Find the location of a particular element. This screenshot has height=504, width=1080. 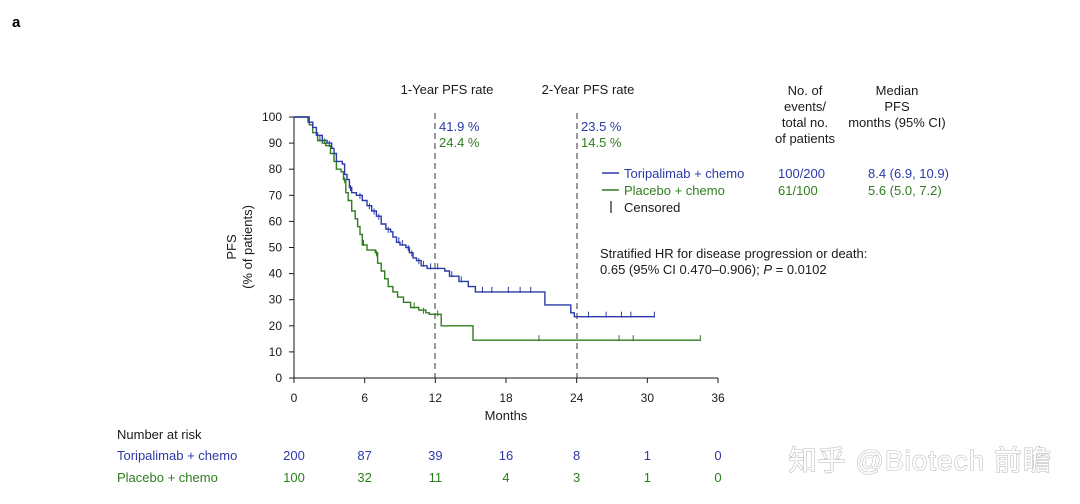

legend-median-placebo: 5.6 (5.0, 7.2) is located at coordinates (905, 190).